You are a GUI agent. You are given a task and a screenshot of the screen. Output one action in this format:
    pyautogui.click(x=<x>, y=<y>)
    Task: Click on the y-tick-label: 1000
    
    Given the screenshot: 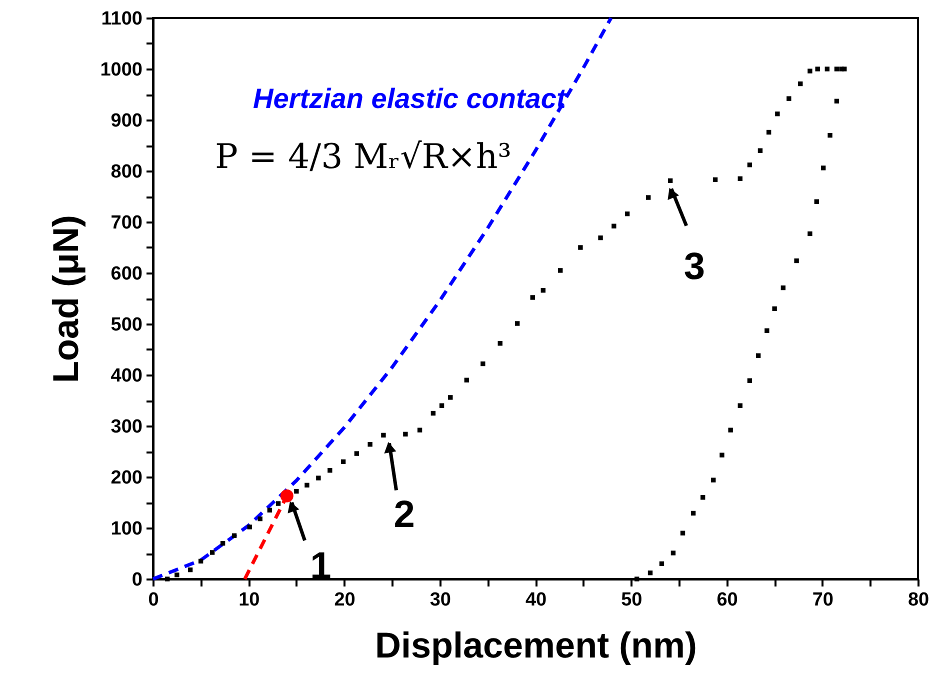 What is the action you would take?
    pyautogui.click(x=121, y=70)
    